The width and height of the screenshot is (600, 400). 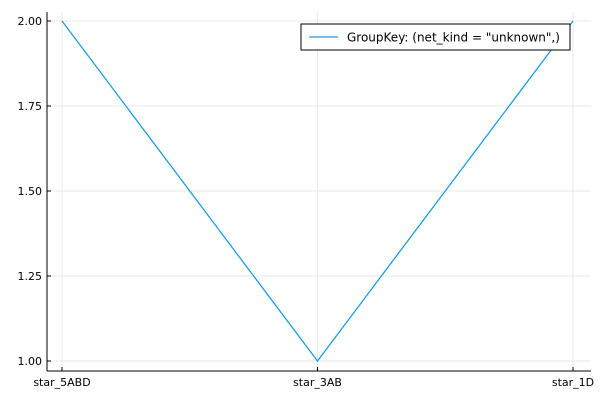 I want to click on x-ticks: star_5ABD star_3AB star_1D, so click(x=313, y=378).